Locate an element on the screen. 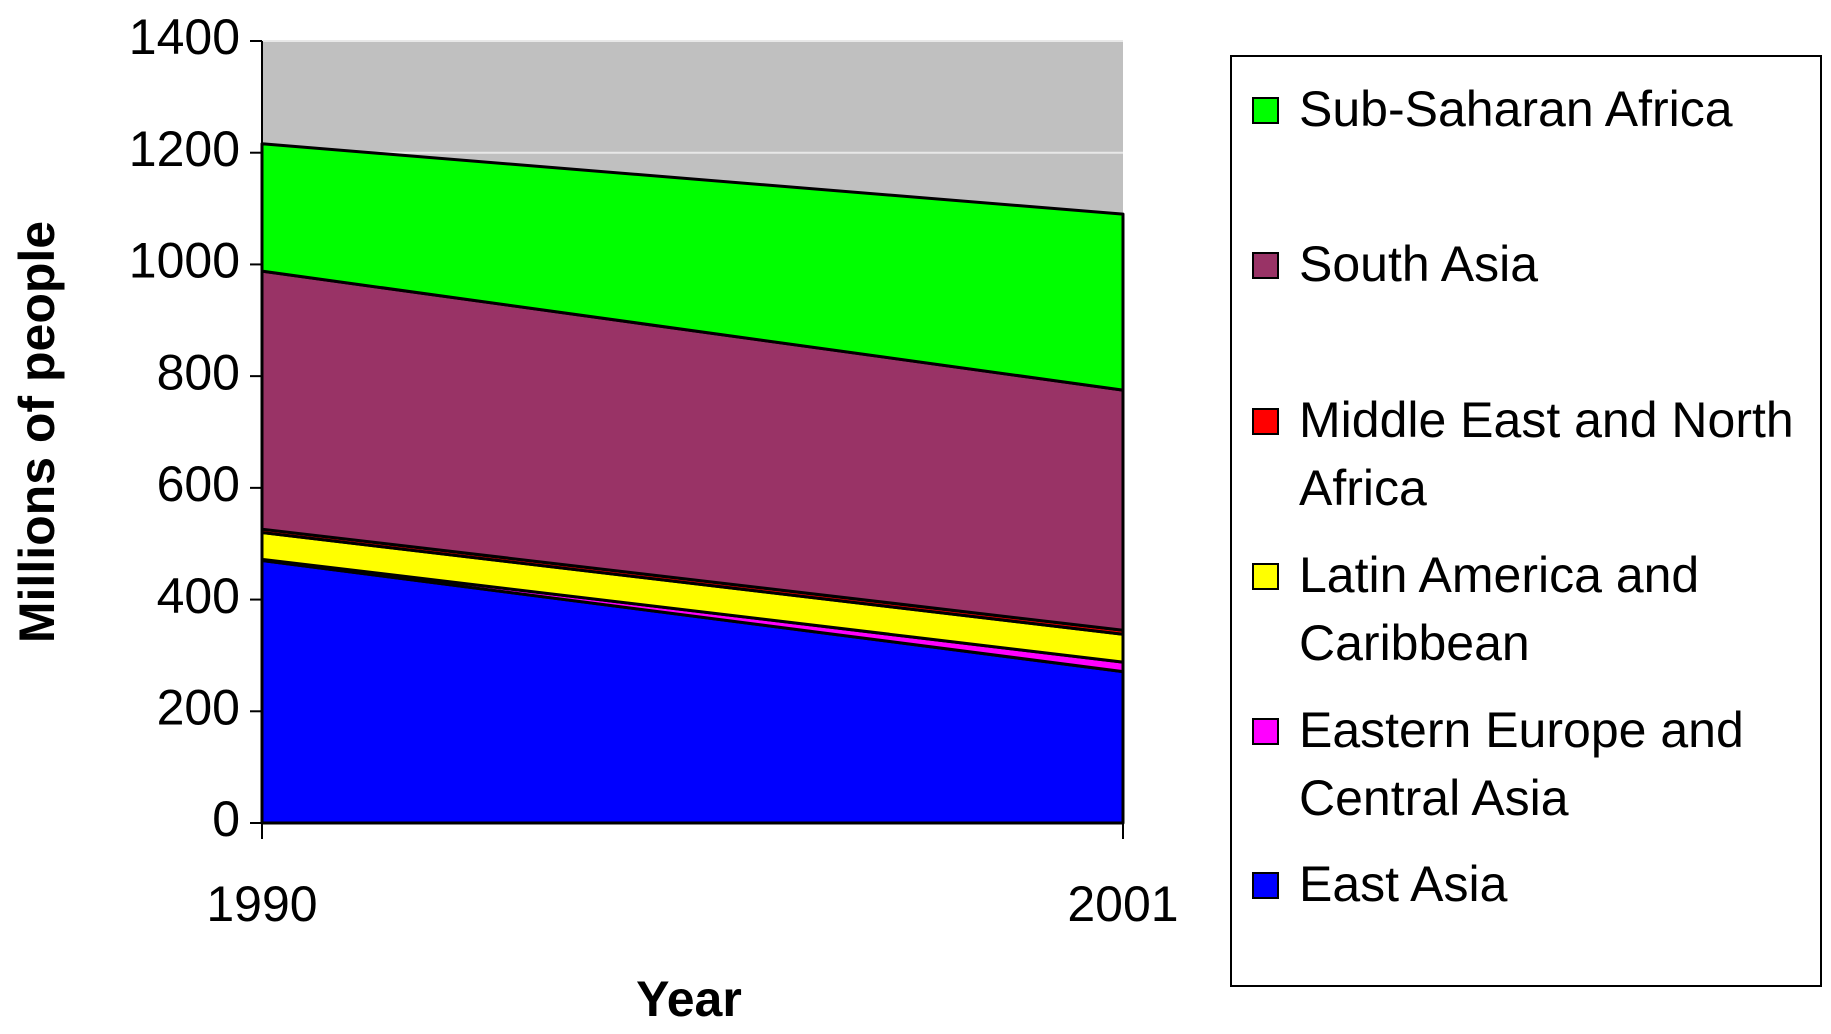 Image resolution: width=1831 pixels, height=1034 pixels. y-tick-label: 600 is located at coordinates (198, 484).